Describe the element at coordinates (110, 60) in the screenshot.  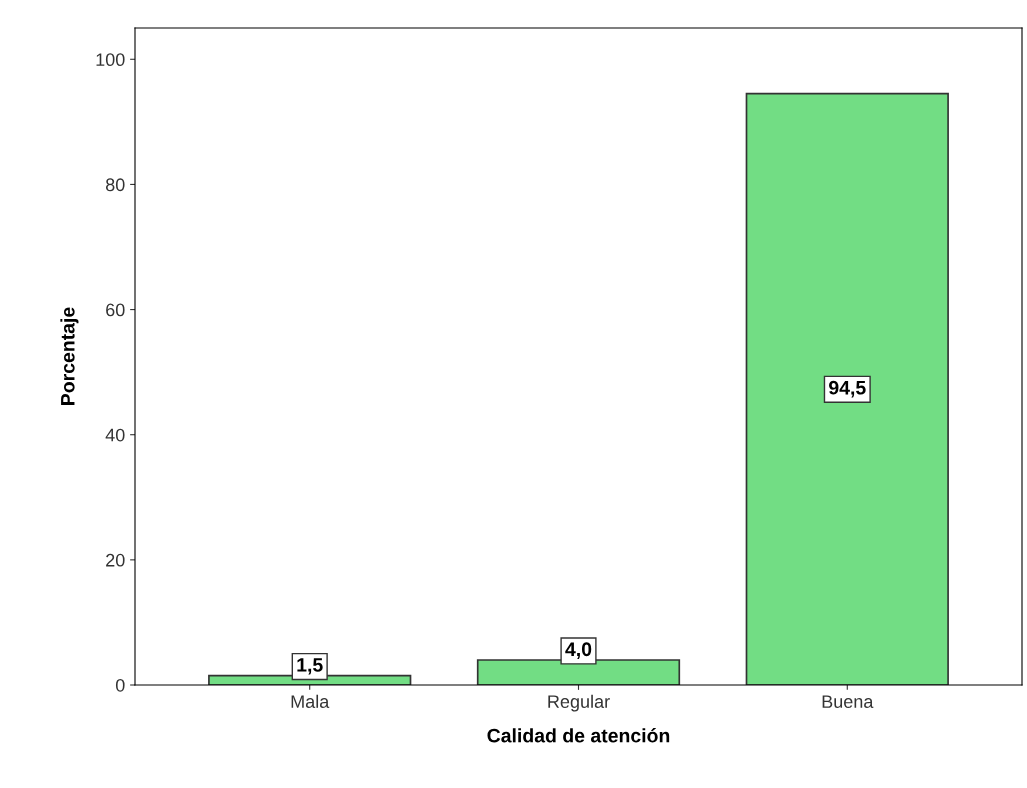
I see `y-tick-label: 100` at that location.